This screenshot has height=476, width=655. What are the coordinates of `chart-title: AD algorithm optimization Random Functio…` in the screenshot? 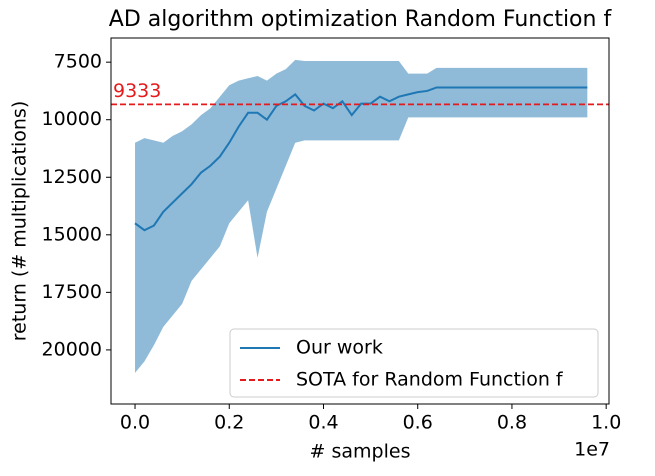 It's located at (361, 19).